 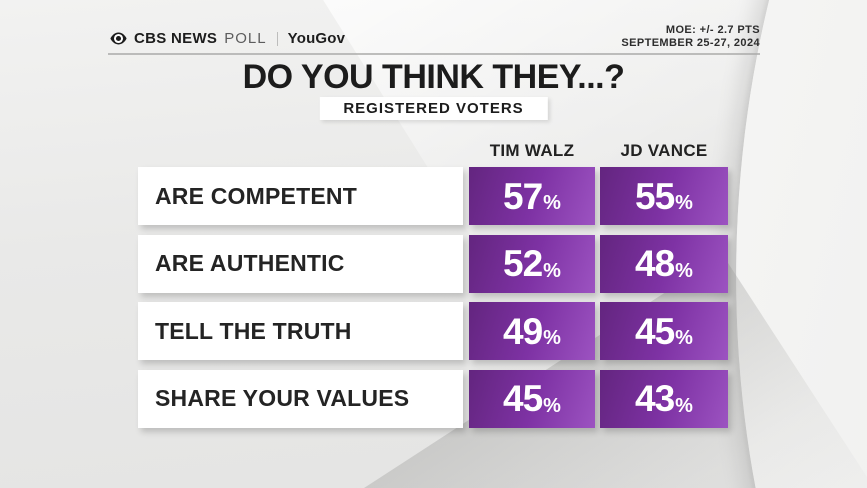 What do you see at coordinates (118, 38) in the screenshot?
I see `cbs-eye-icon` at bounding box center [118, 38].